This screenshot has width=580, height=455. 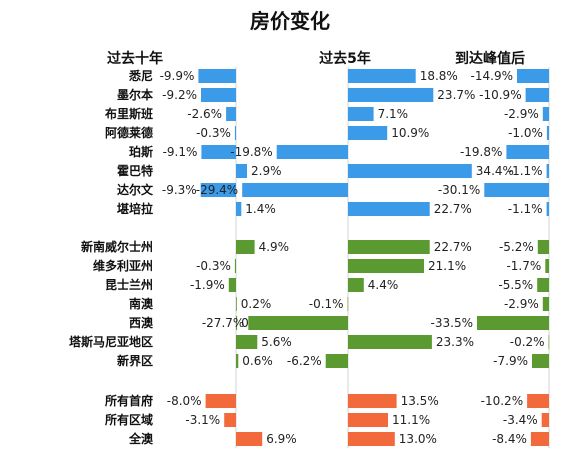 What do you see at coordinates (490, 58) in the screenshot?
I see `panel-header-since-peak: 到达峰值后` at bounding box center [490, 58].